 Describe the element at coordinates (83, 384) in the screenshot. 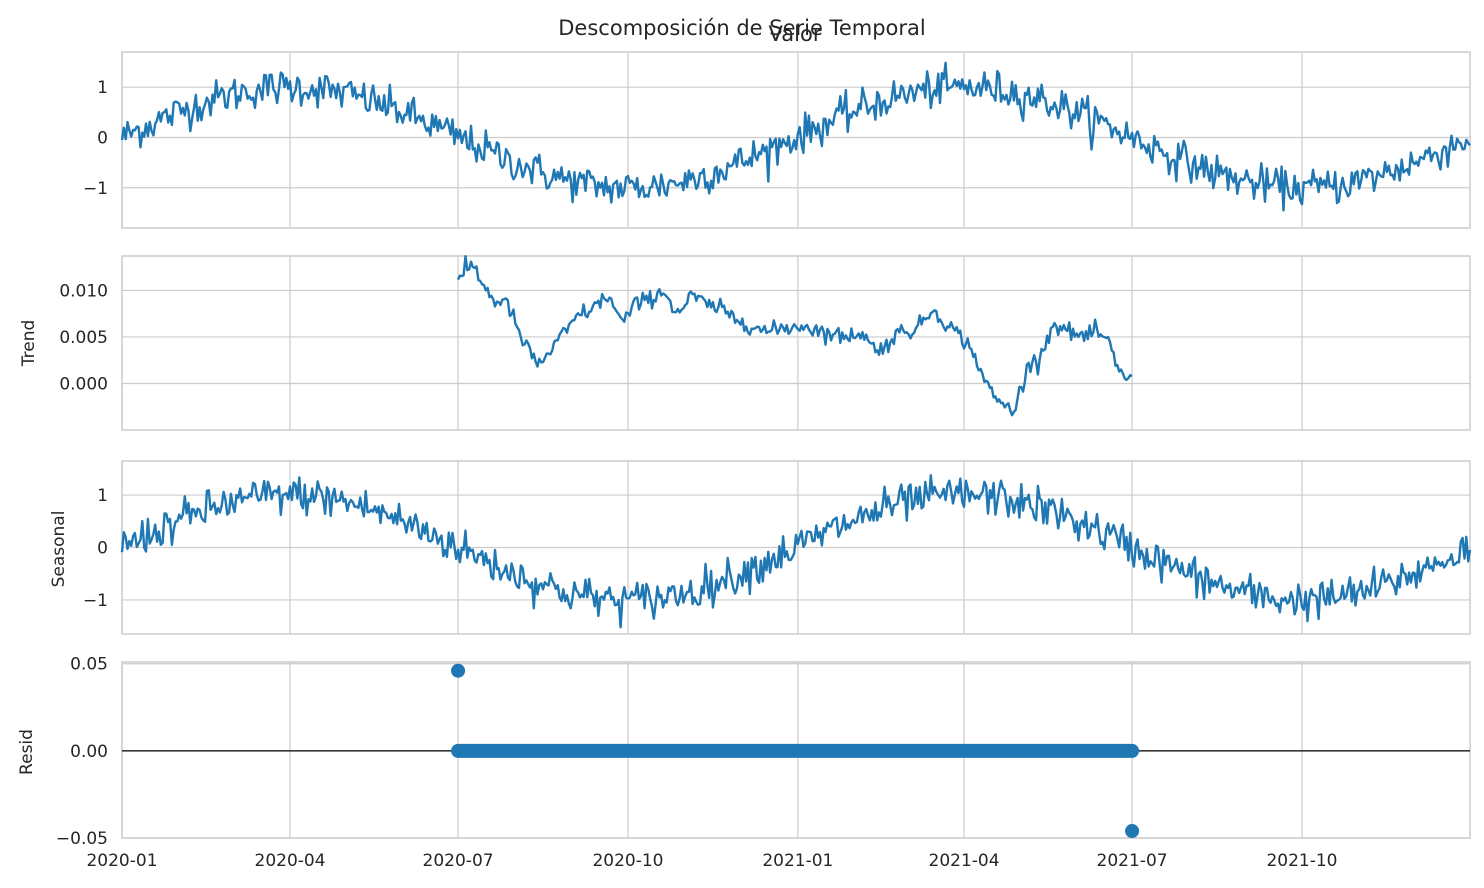

I see `trend-y-tick-label: 0.000` at that location.